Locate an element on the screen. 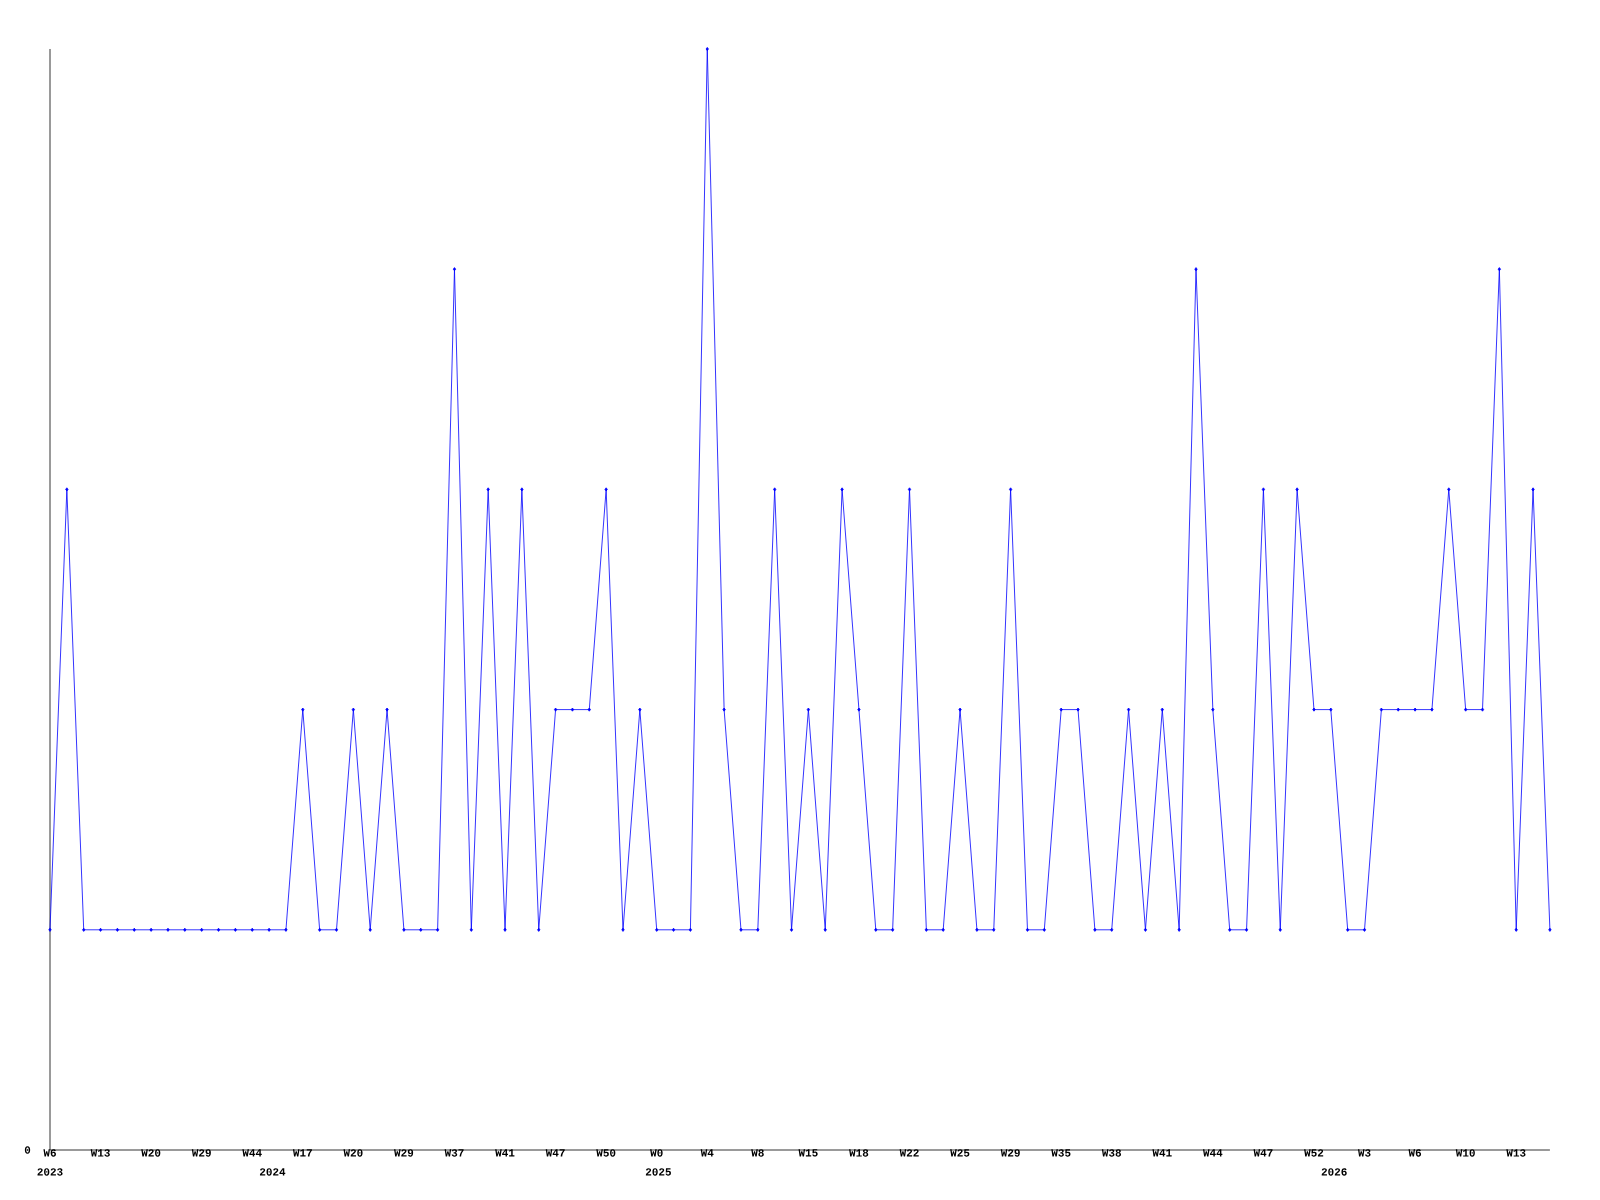  x-tick-label: W35 is located at coordinates (1061, 1153).